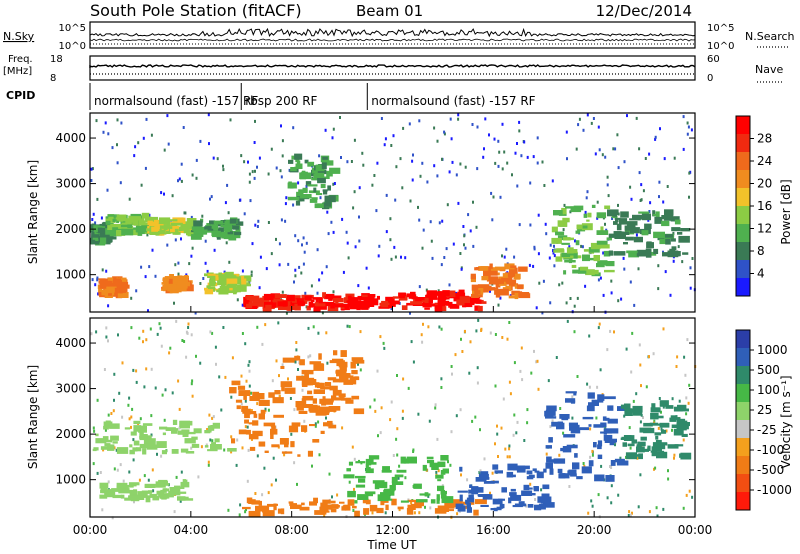  Describe the element at coordinates (453, 101) in the screenshot. I see `cpid-segment-label: normalsound (fast) -157 RF` at that location.